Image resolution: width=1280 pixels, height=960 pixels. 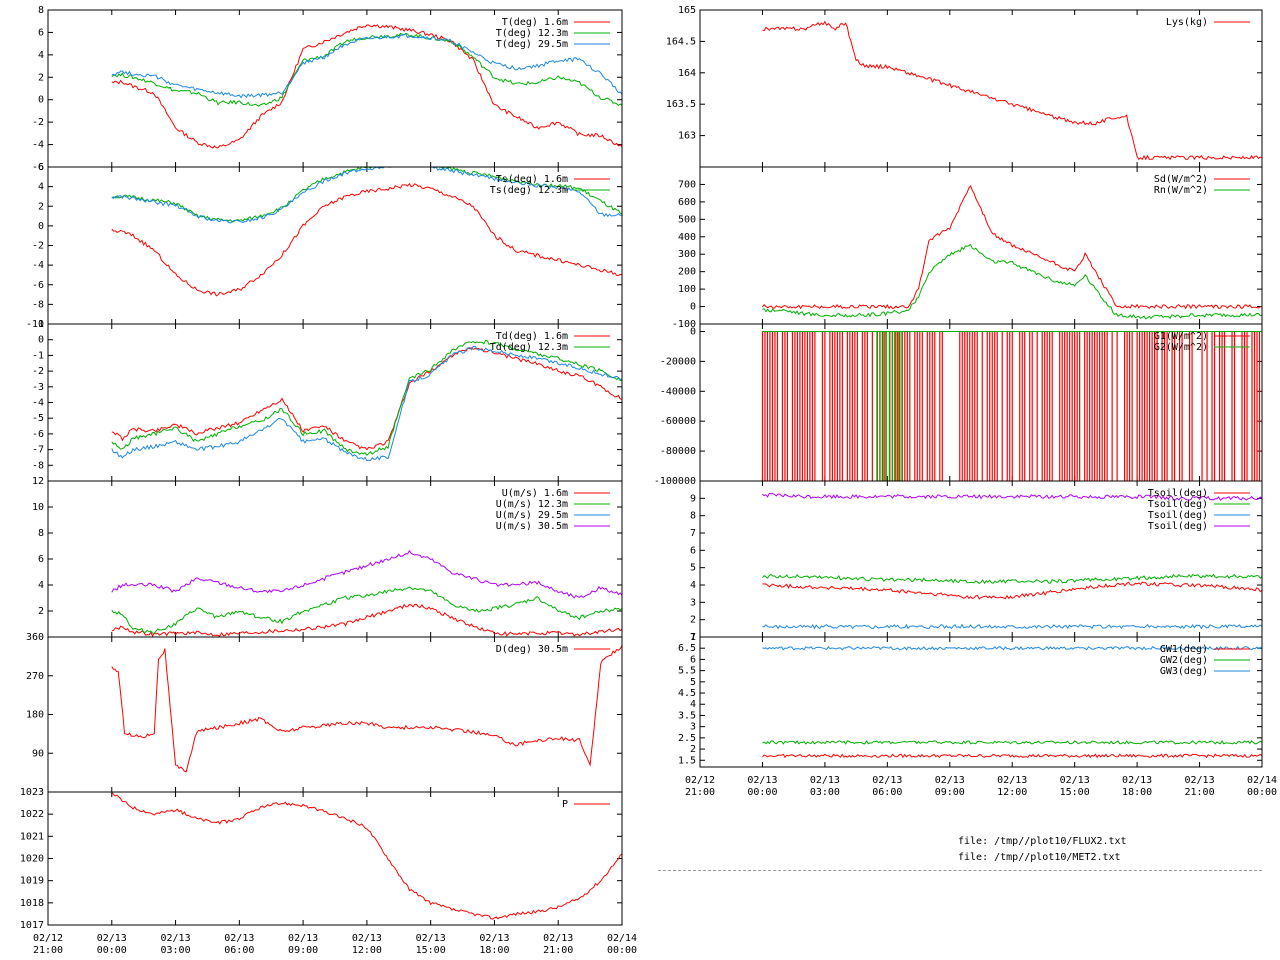 What do you see at coordinates (532, 515) in the screenshot?
I see `legend-label: U(m/s) 29.5m` at bounding box center [532, 515].